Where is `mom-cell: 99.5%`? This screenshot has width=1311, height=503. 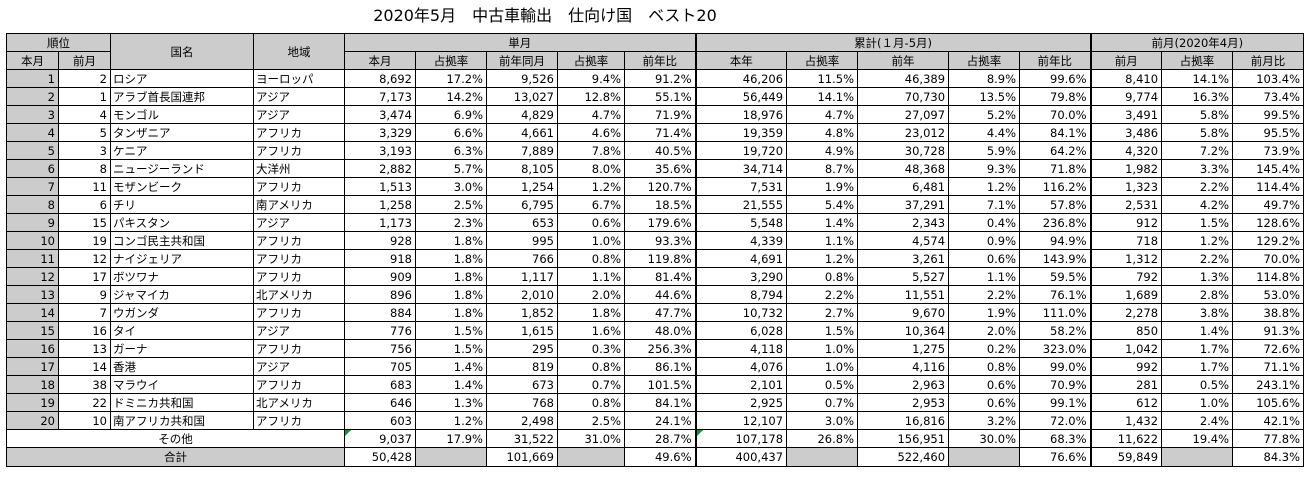 mom-cell: 99.5% is located at coordinates (1268, 114).